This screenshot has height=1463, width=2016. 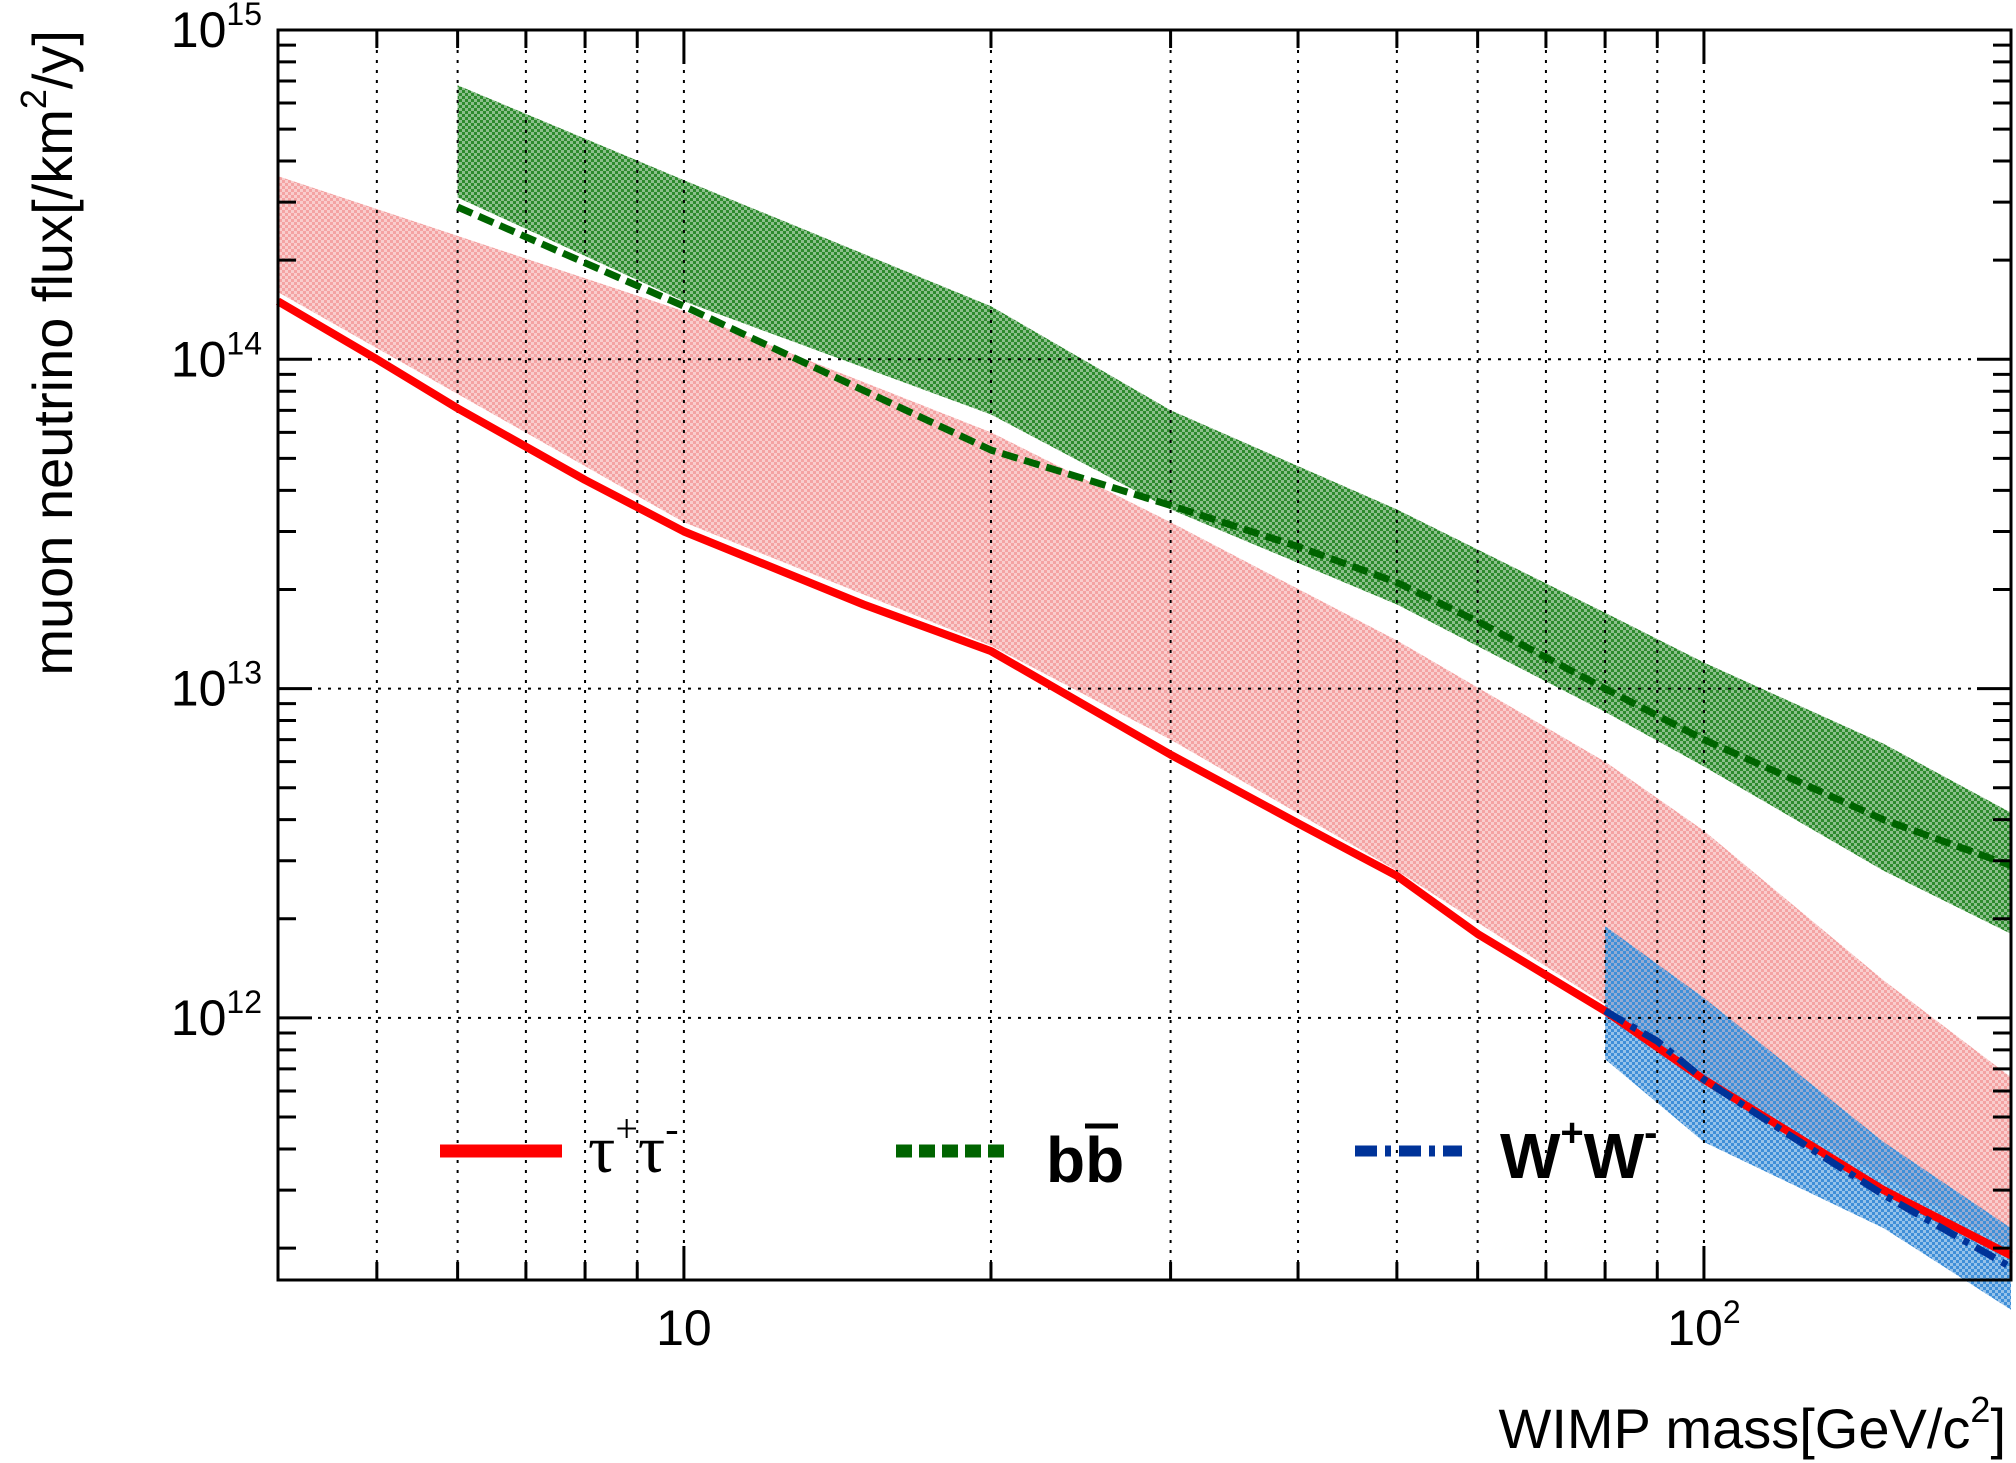 What do you see at coordinates (1085, 1160) in the screenshot?
I see `legend-label-bb: bb` at bounding box center [1085, 1160].